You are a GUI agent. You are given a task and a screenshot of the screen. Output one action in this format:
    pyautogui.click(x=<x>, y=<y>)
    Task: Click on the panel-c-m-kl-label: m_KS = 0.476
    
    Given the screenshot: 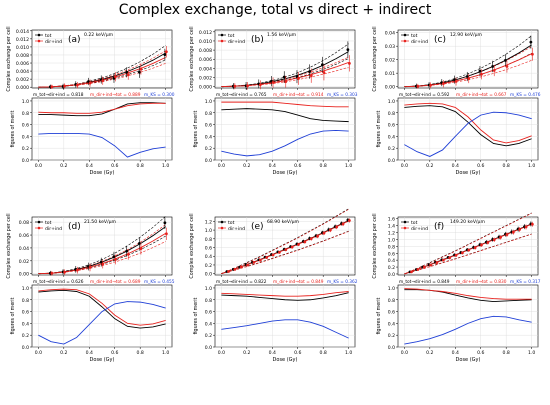 What is the action you would take?
    pyautogui.click(x=525, y=95)
    